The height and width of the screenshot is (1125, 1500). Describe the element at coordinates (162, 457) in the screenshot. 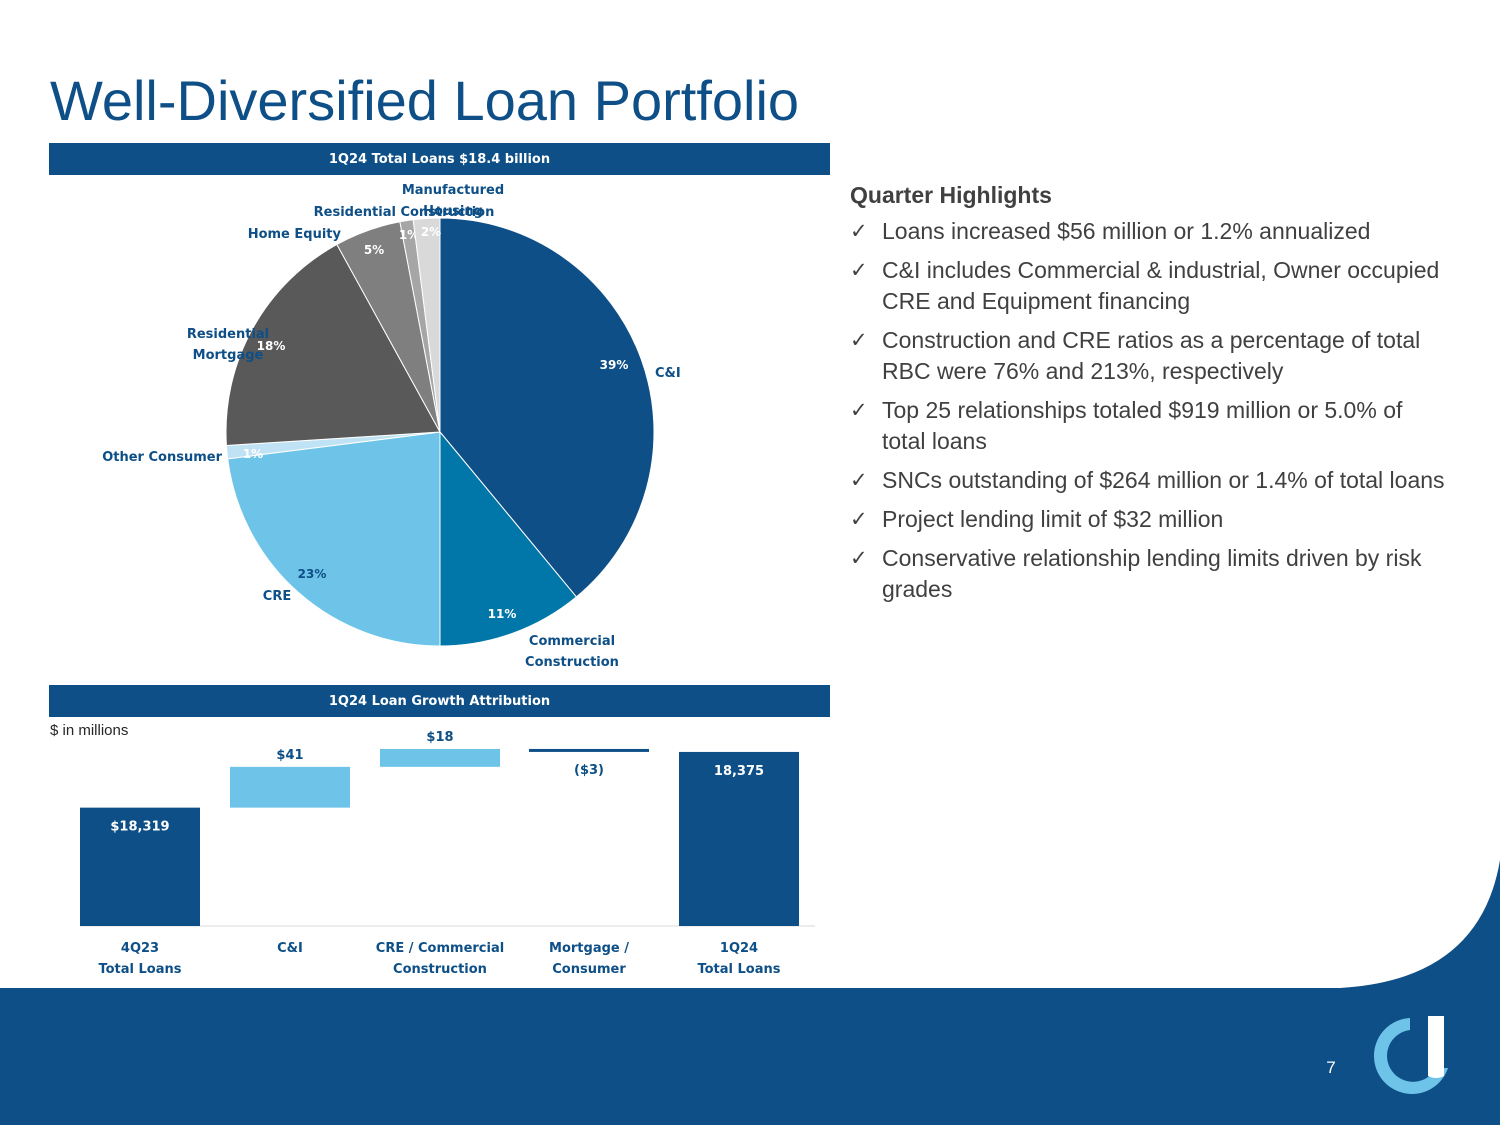

I see `pie-category-label: Other Consumer` at that location.